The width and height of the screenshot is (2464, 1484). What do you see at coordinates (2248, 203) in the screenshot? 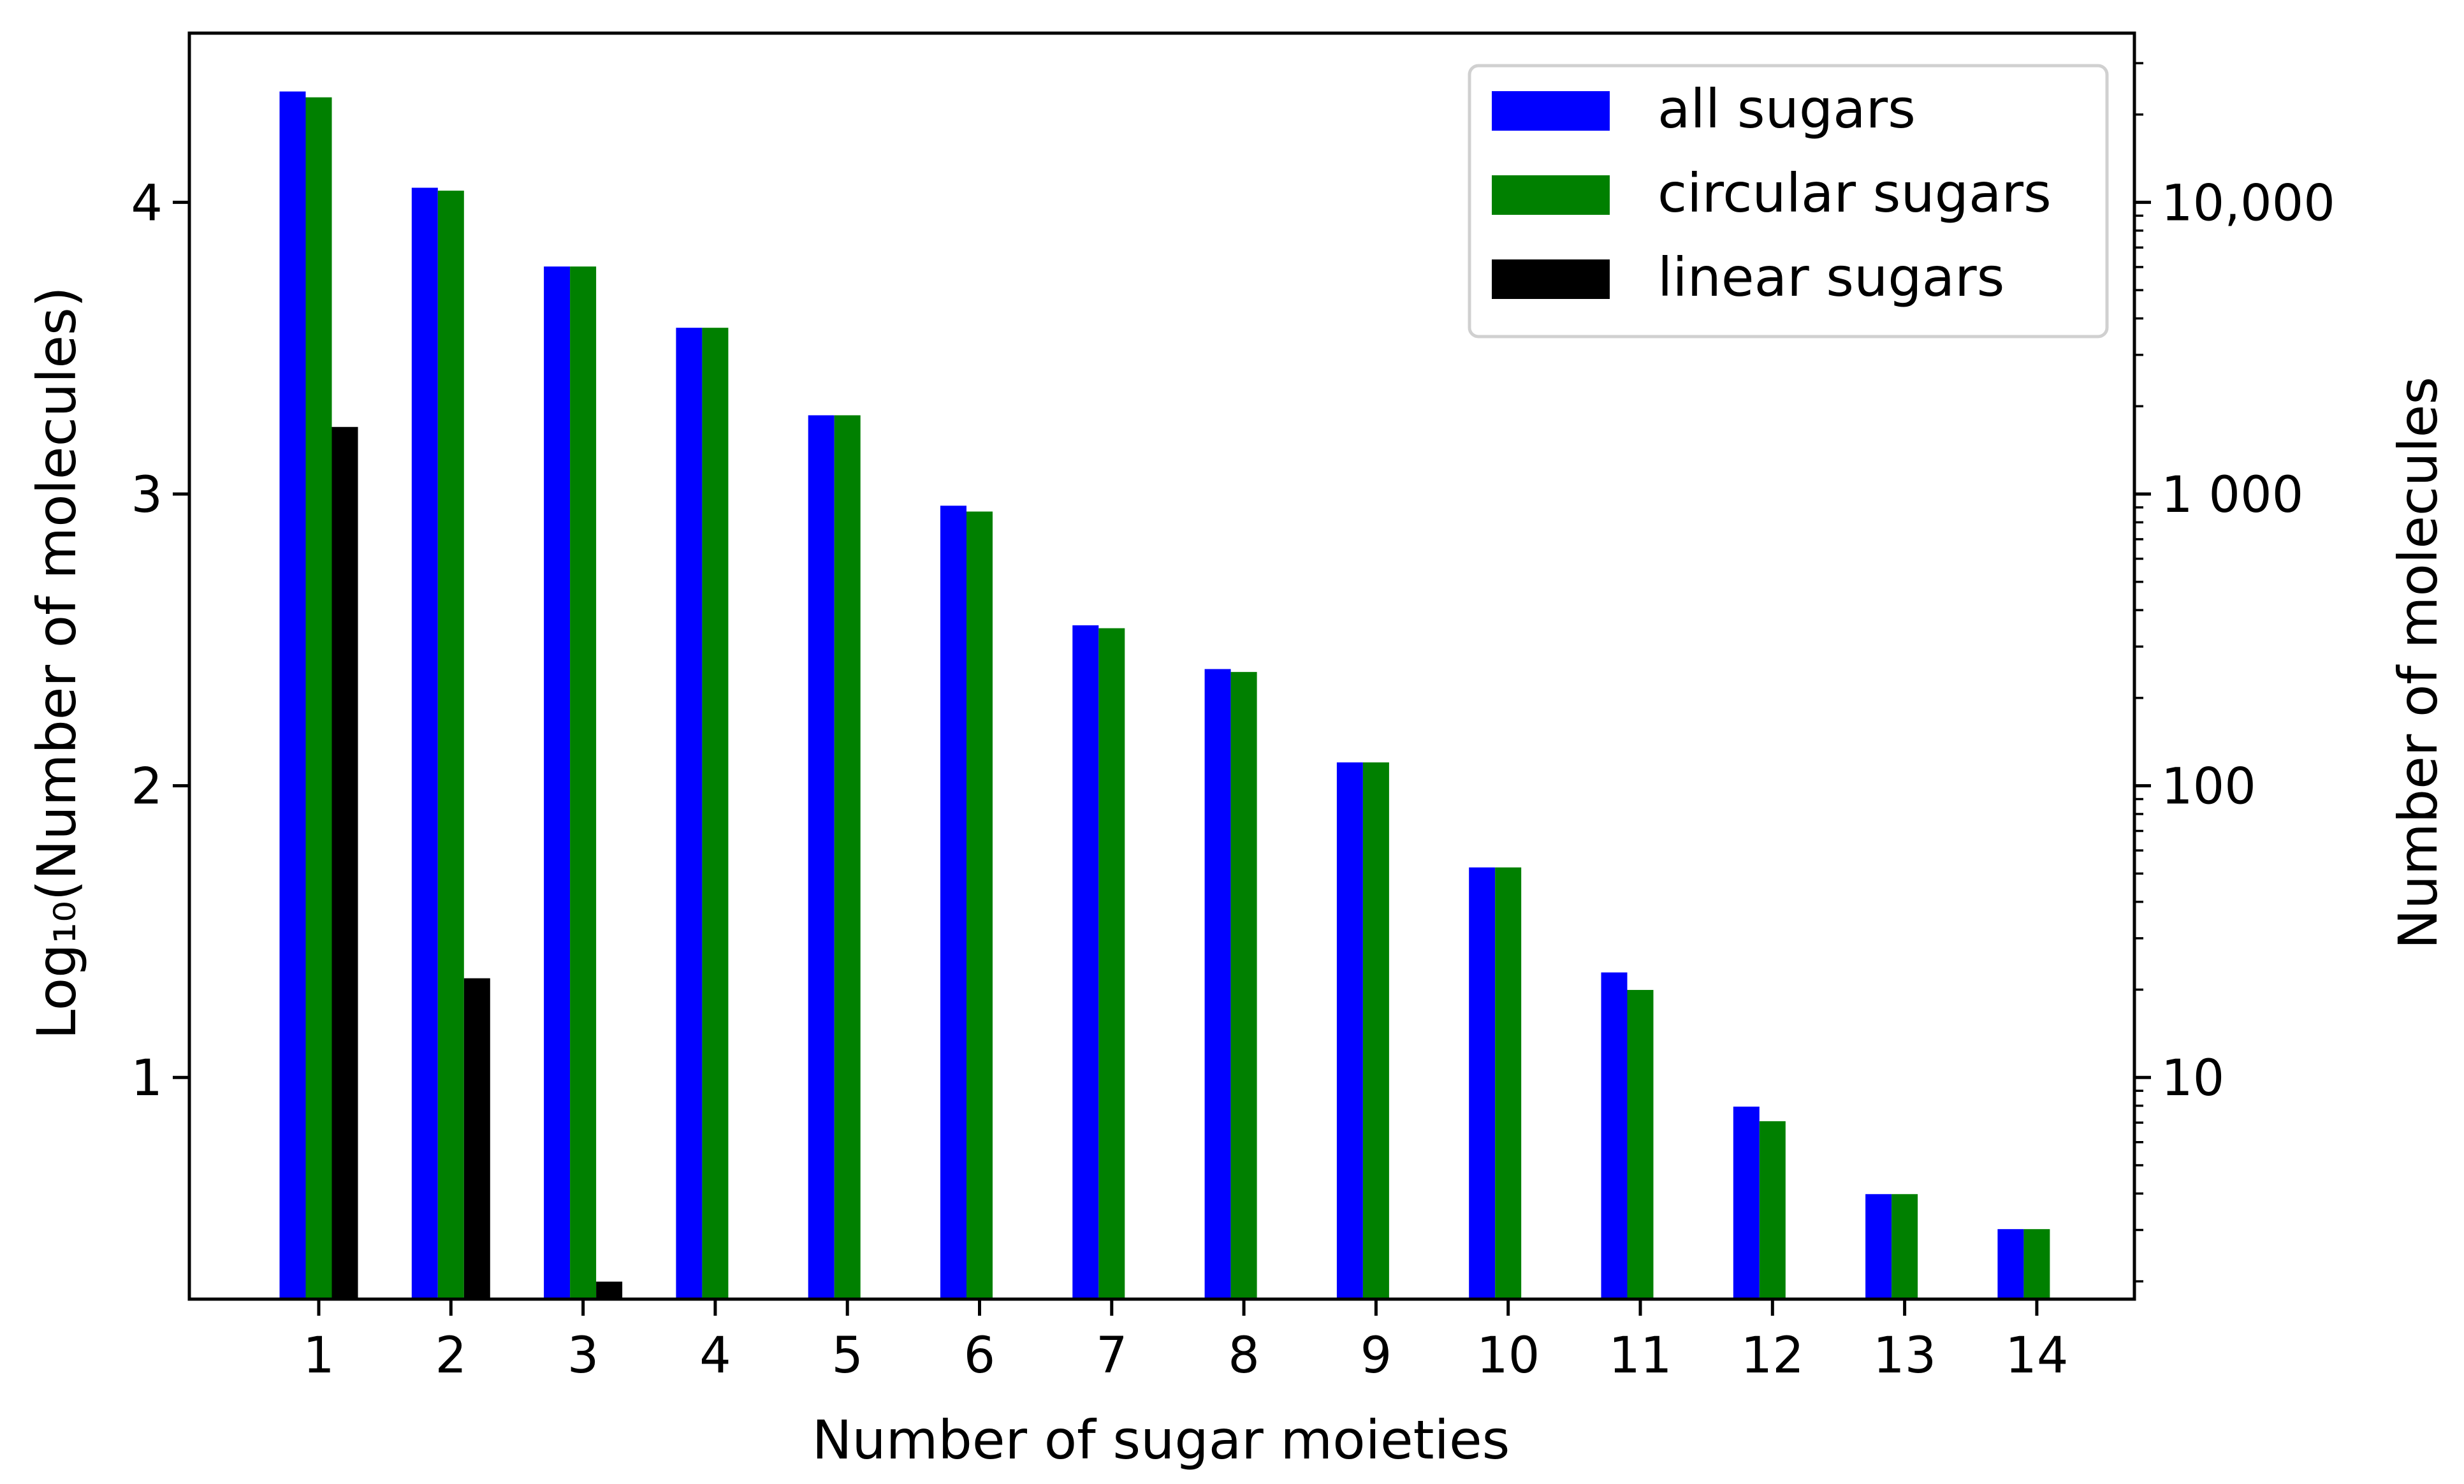
I see `y-tick-label-right: 10,000` at bounding box center [2248, 203].